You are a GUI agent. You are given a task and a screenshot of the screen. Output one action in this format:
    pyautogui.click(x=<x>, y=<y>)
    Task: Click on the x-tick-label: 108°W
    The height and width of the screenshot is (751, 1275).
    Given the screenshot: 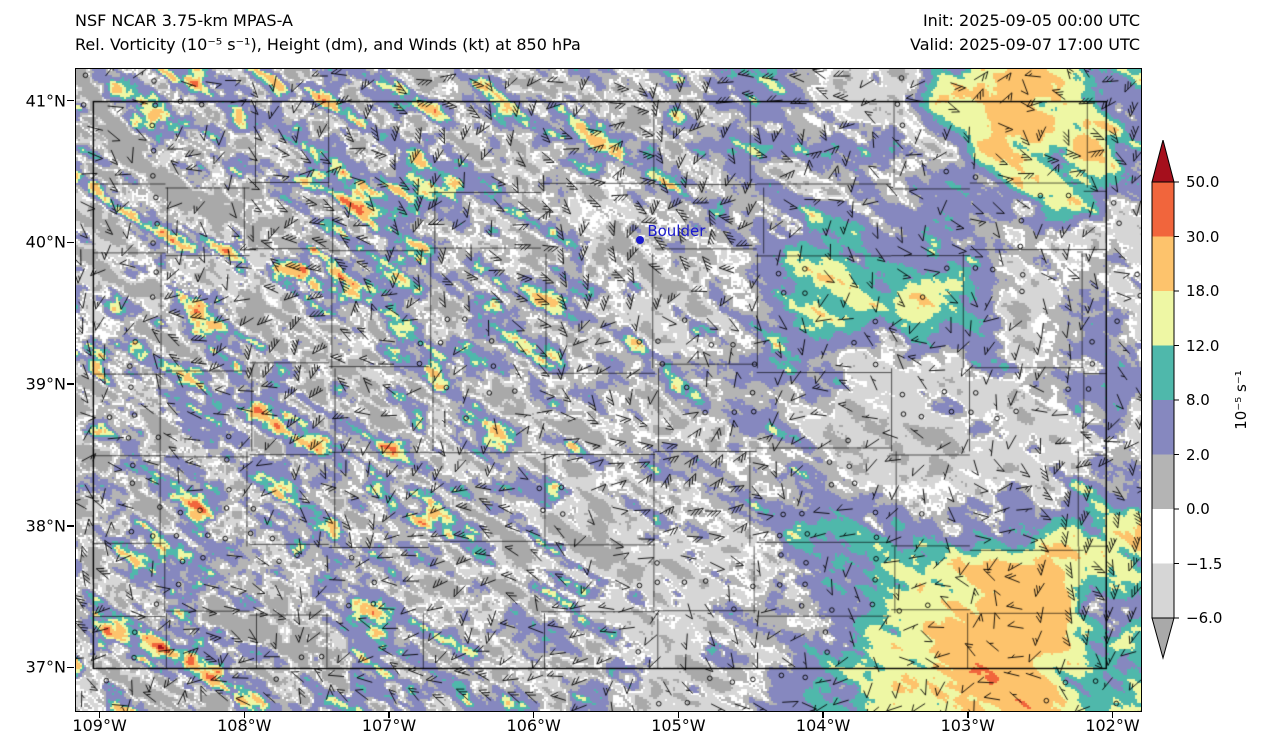 What is the action you would take?
    pyautogui.click(x=244, y=725)
    